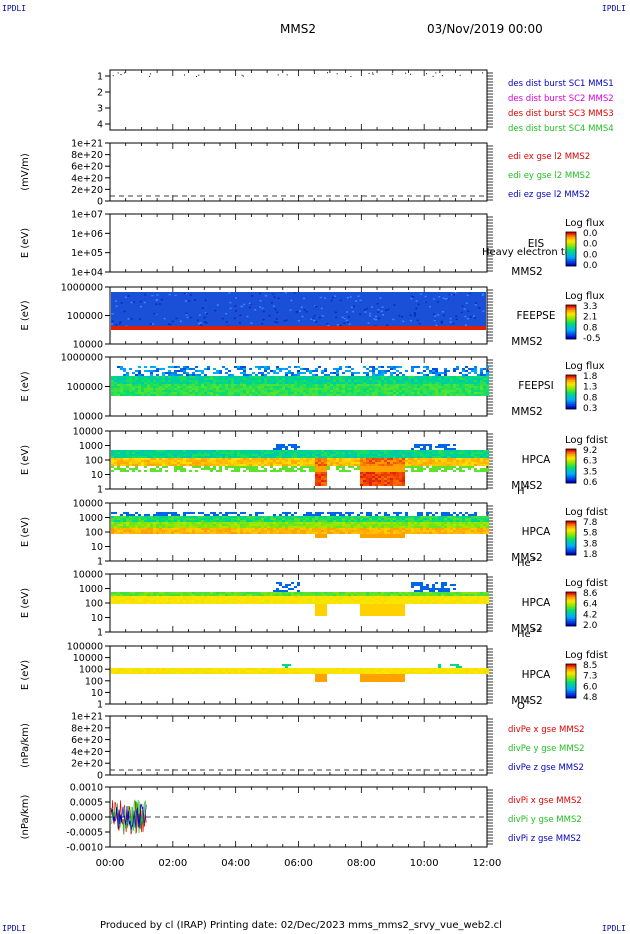 The height and width of the screenshot is (934, 630). Describe the element at coordinates (590, 462) in the screenshot. I see `colorbar-tick: 6.3` at that location.